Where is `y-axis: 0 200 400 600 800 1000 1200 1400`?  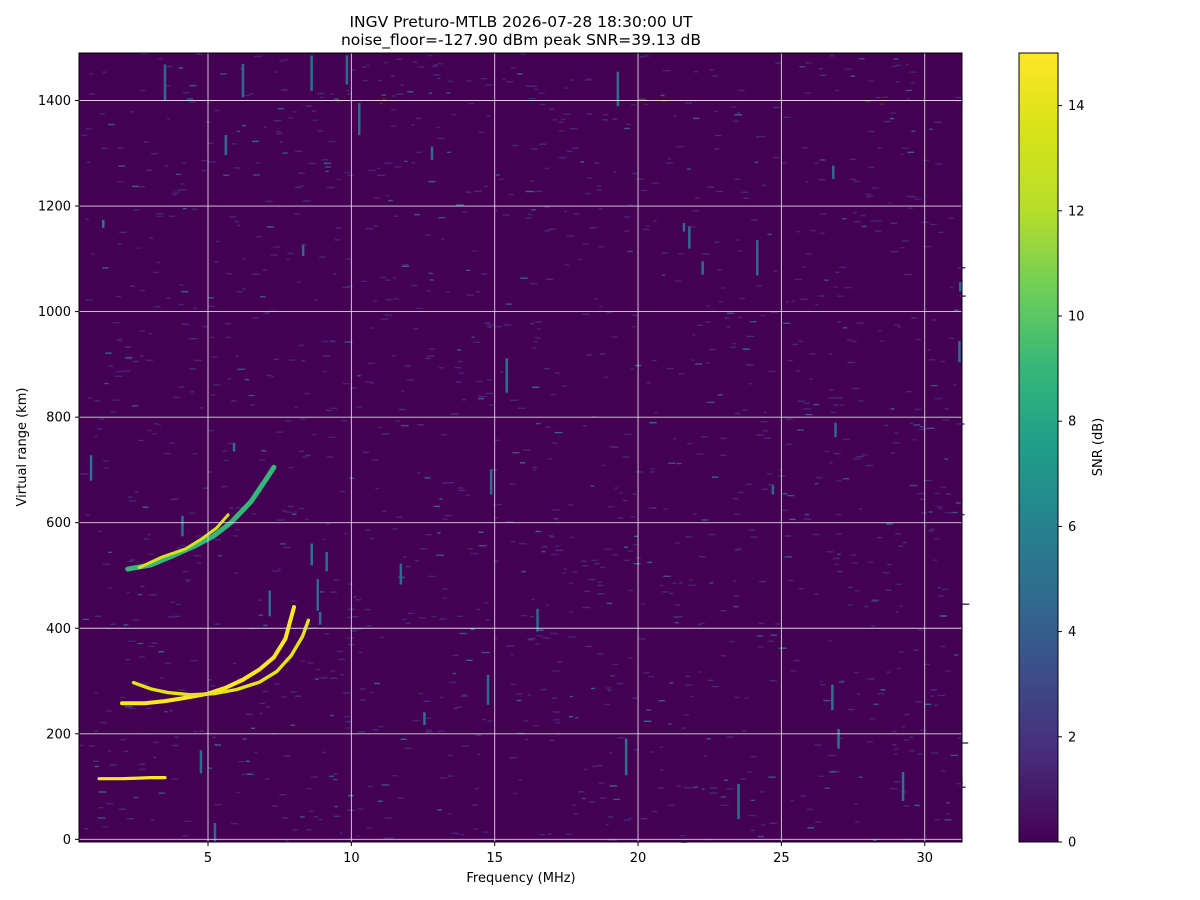
y-axis: 0 200 400 600 800 1000 1200 1400 is located at coordinates (58, 471).